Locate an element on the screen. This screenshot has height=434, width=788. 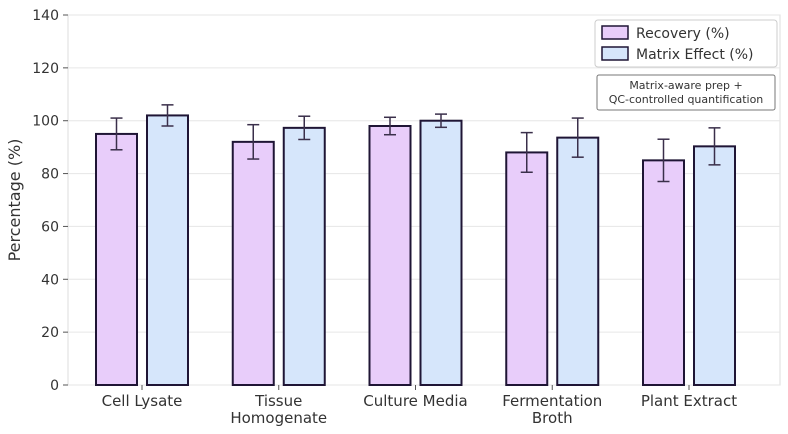
y-tick-label: 0 is located at coordinates (54, 386).